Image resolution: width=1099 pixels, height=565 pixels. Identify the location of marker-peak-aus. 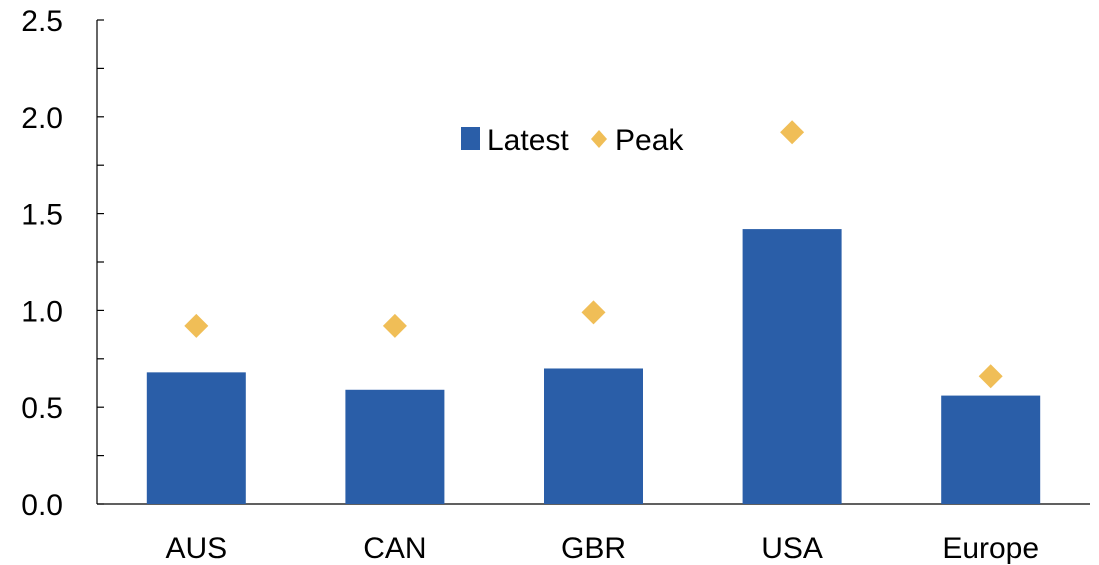
(196, 325).